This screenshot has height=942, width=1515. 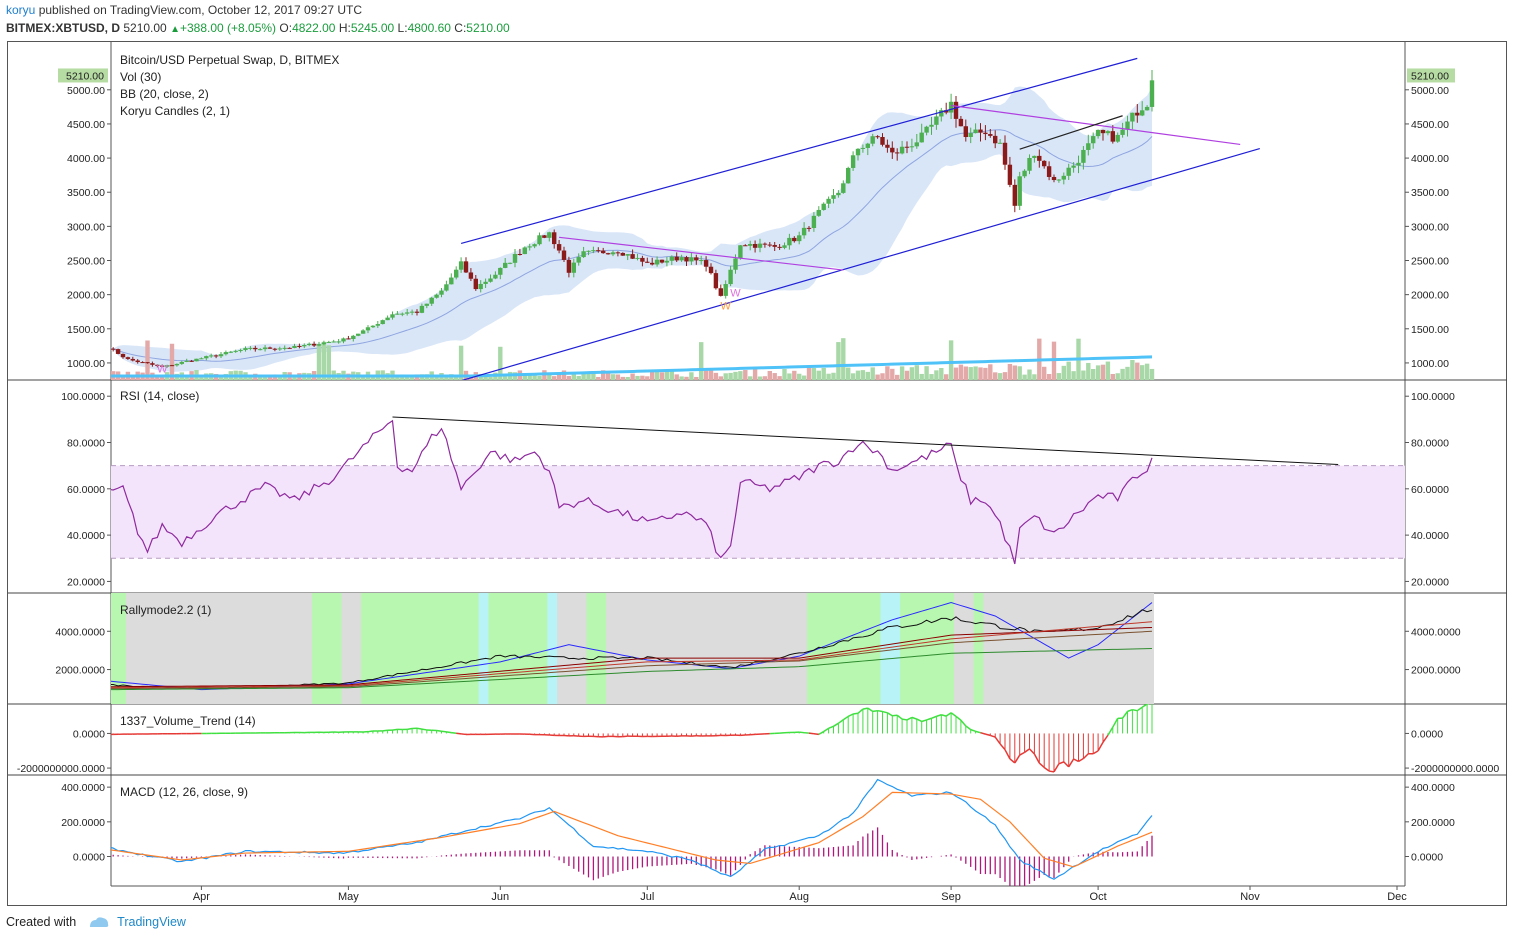 I want to click on macd-tick-left: 200.0000, so click(x=83, y=823).